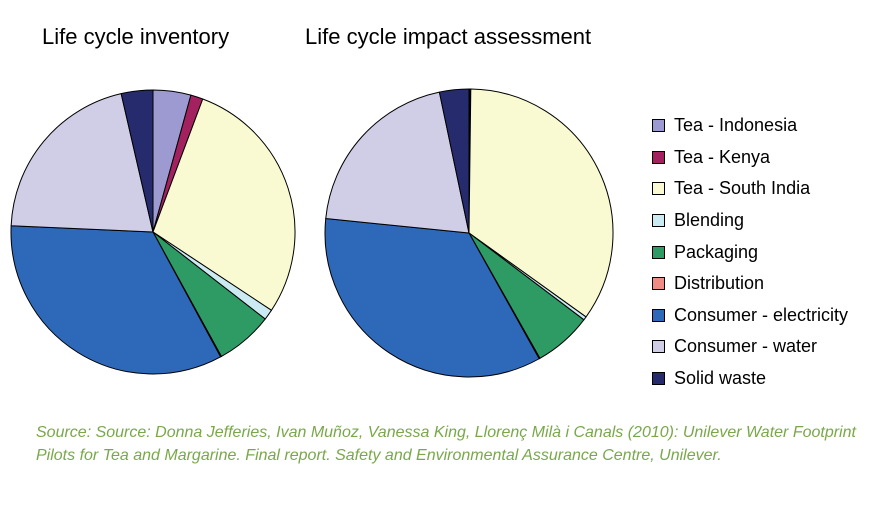 The height and width of the screenshot is (508, 887). I want to click on legend-item-tea-kenya: Tea - Kenya, so click(750, 158).